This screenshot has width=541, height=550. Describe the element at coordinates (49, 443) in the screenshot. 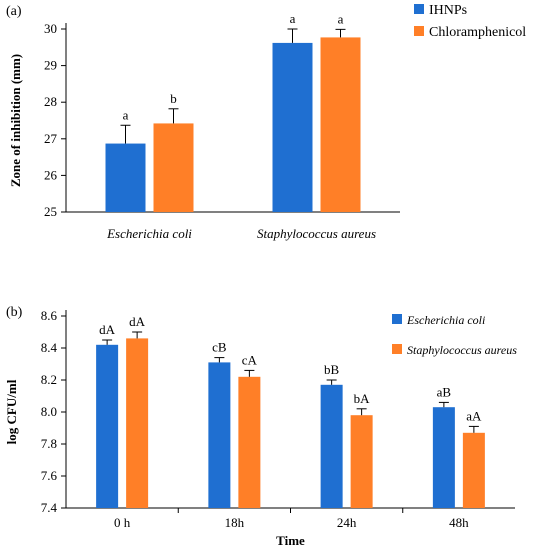

I see `y-tick-label: 7.8` at that location.